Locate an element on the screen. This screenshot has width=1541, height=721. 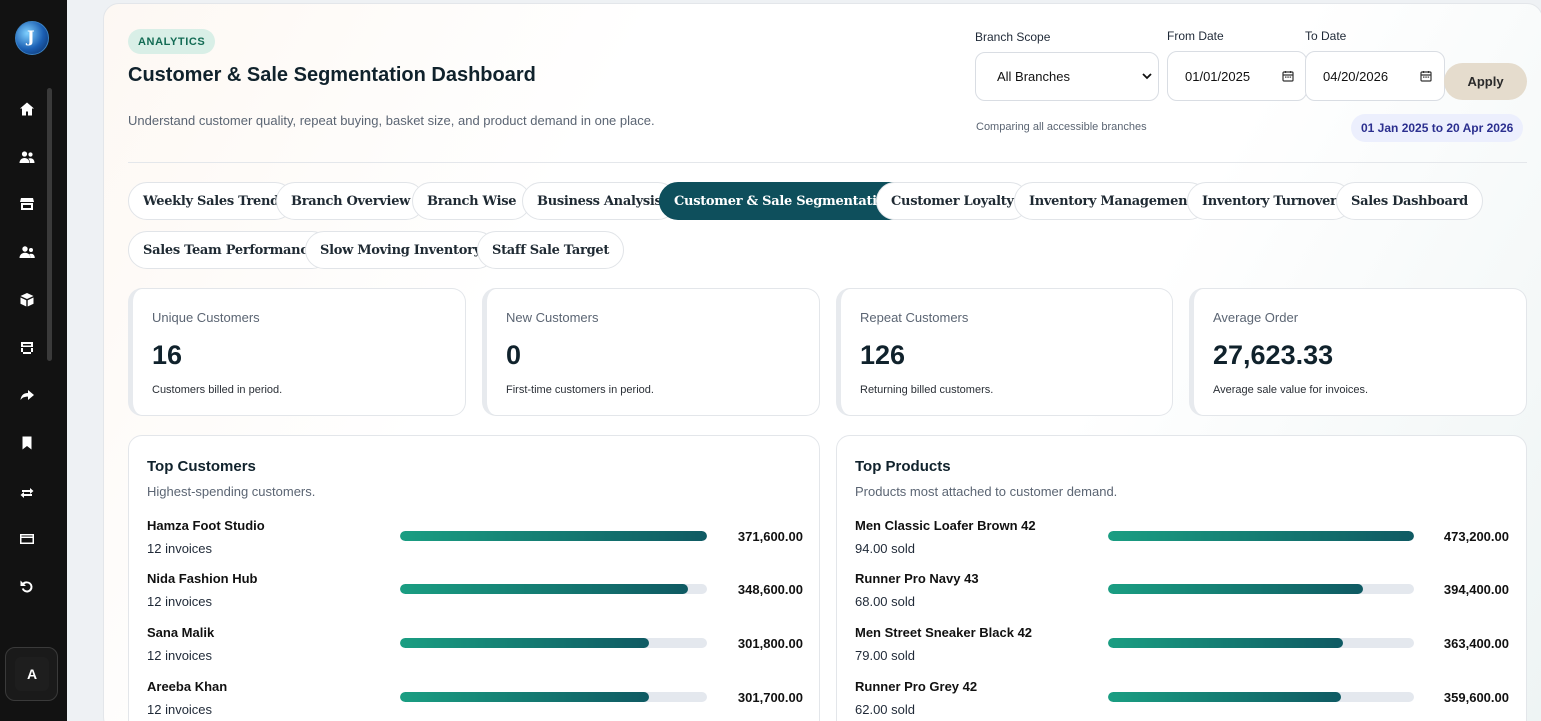
product-amount: 473,200.00 is located at coordinates (1476, 536).